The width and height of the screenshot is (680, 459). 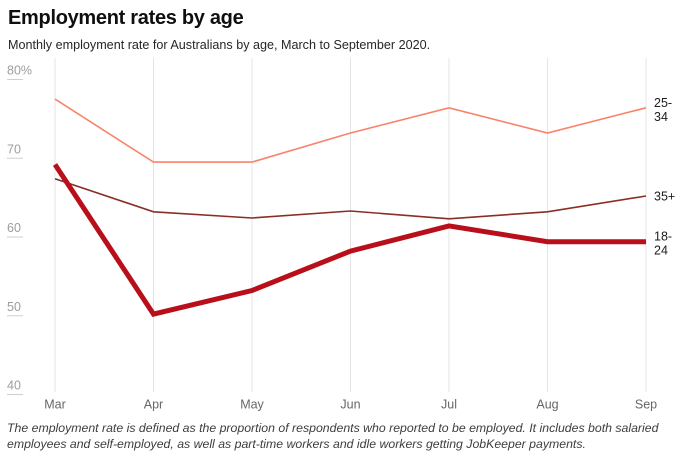 I want to click on x-axis-label: Jun, so click(x=350, y=405).